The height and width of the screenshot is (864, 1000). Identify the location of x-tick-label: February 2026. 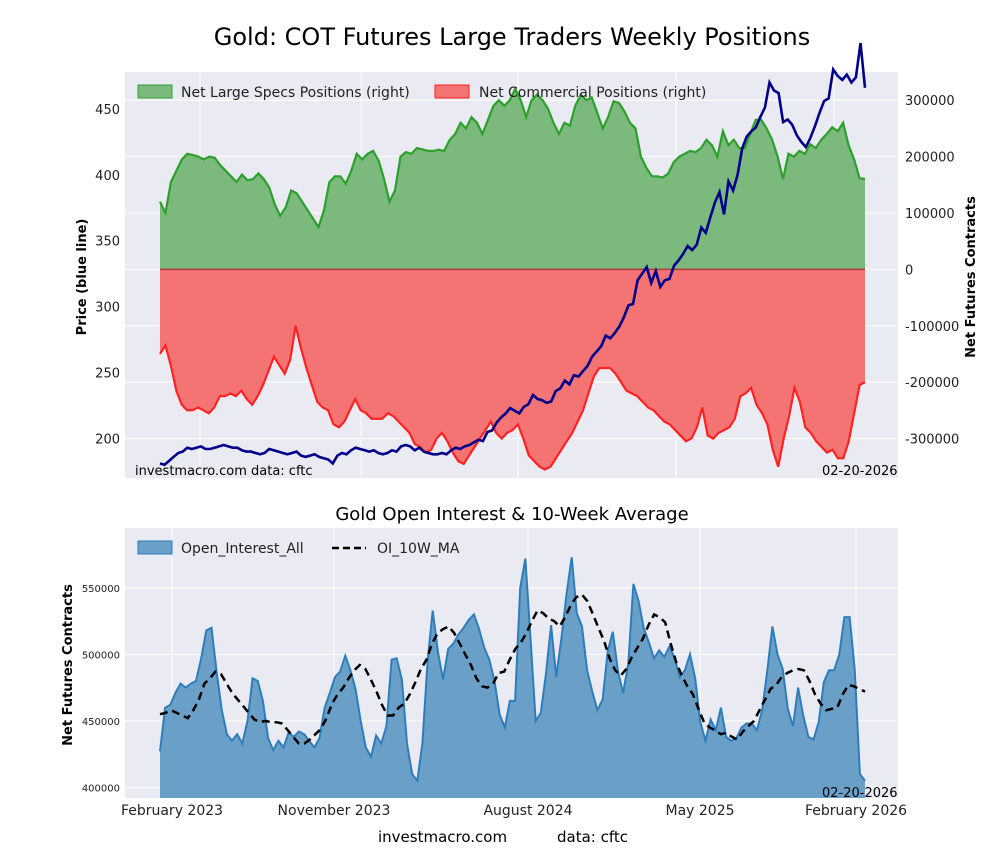
(856, 811).